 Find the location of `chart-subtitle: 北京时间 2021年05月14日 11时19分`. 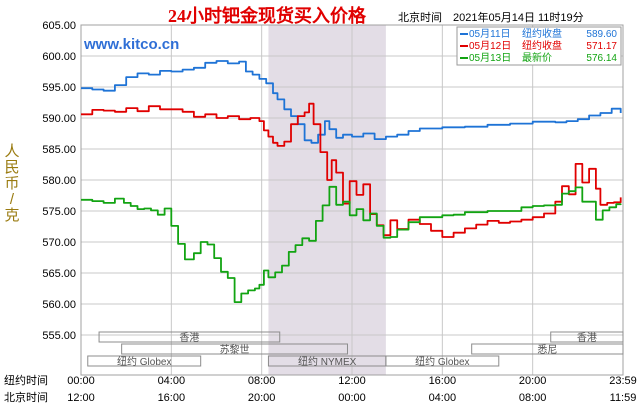

chart-subtitle: 北京时间 2021年05月14日 11时19分 is located at coordinates (491, 17).